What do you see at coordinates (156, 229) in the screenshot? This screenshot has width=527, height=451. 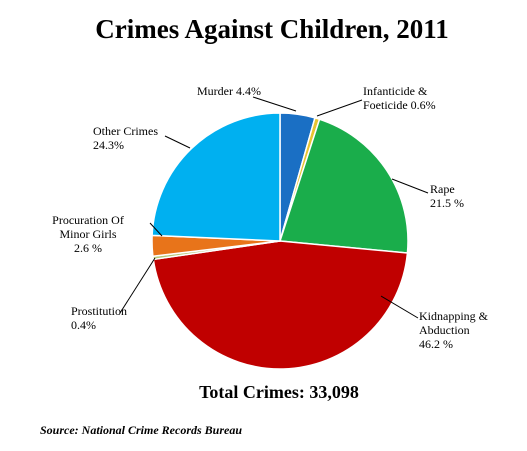 I see `leader-line-procuration-of-minor-girls` at bounding box center [156, 229].